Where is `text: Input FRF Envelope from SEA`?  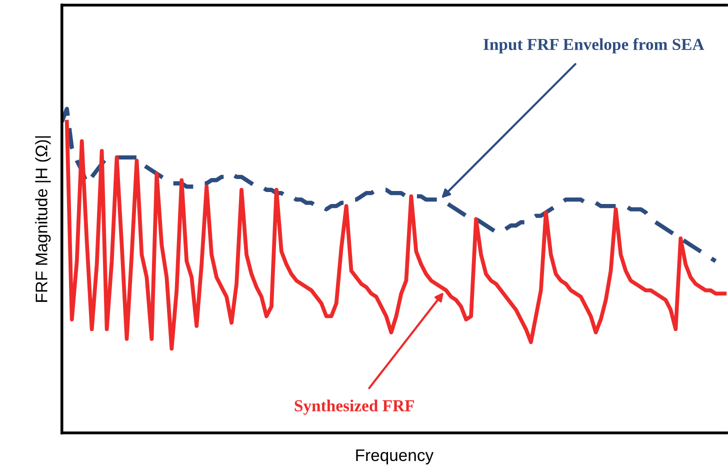 text: Input FRF Envelope from SEA is located at coordinates (594, 46).